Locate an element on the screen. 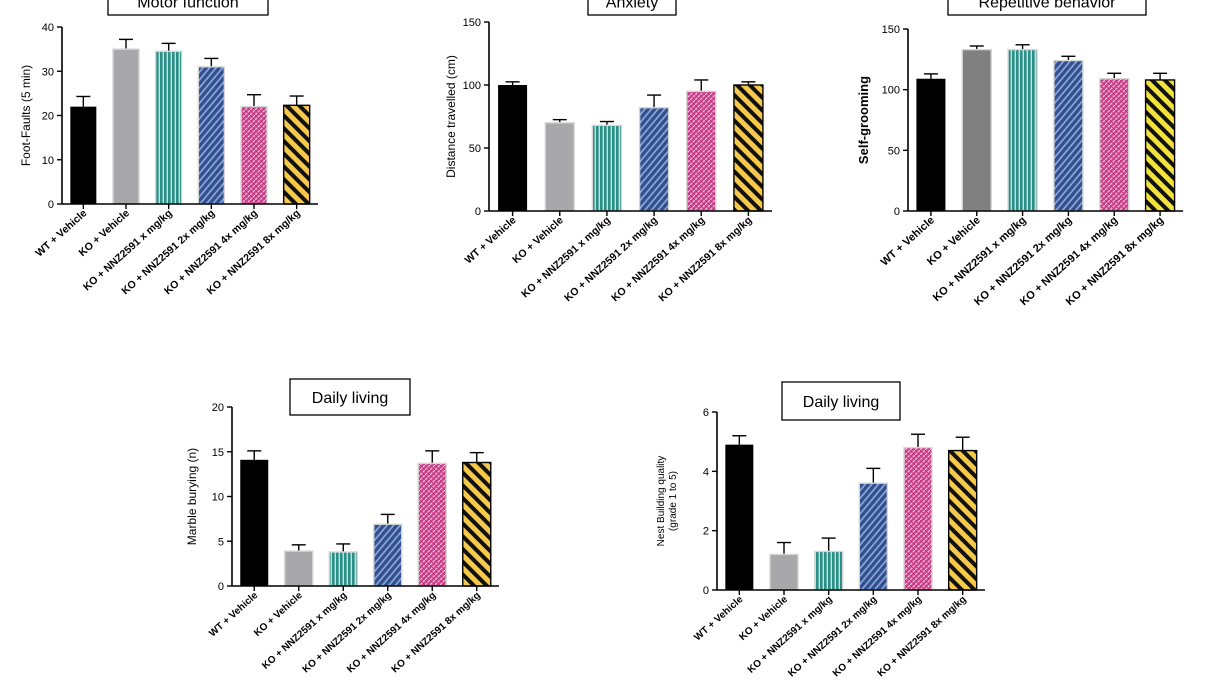 This screenshot has height=690, width=1226. chart-title: Motor function is located at coordinates (187, 6).